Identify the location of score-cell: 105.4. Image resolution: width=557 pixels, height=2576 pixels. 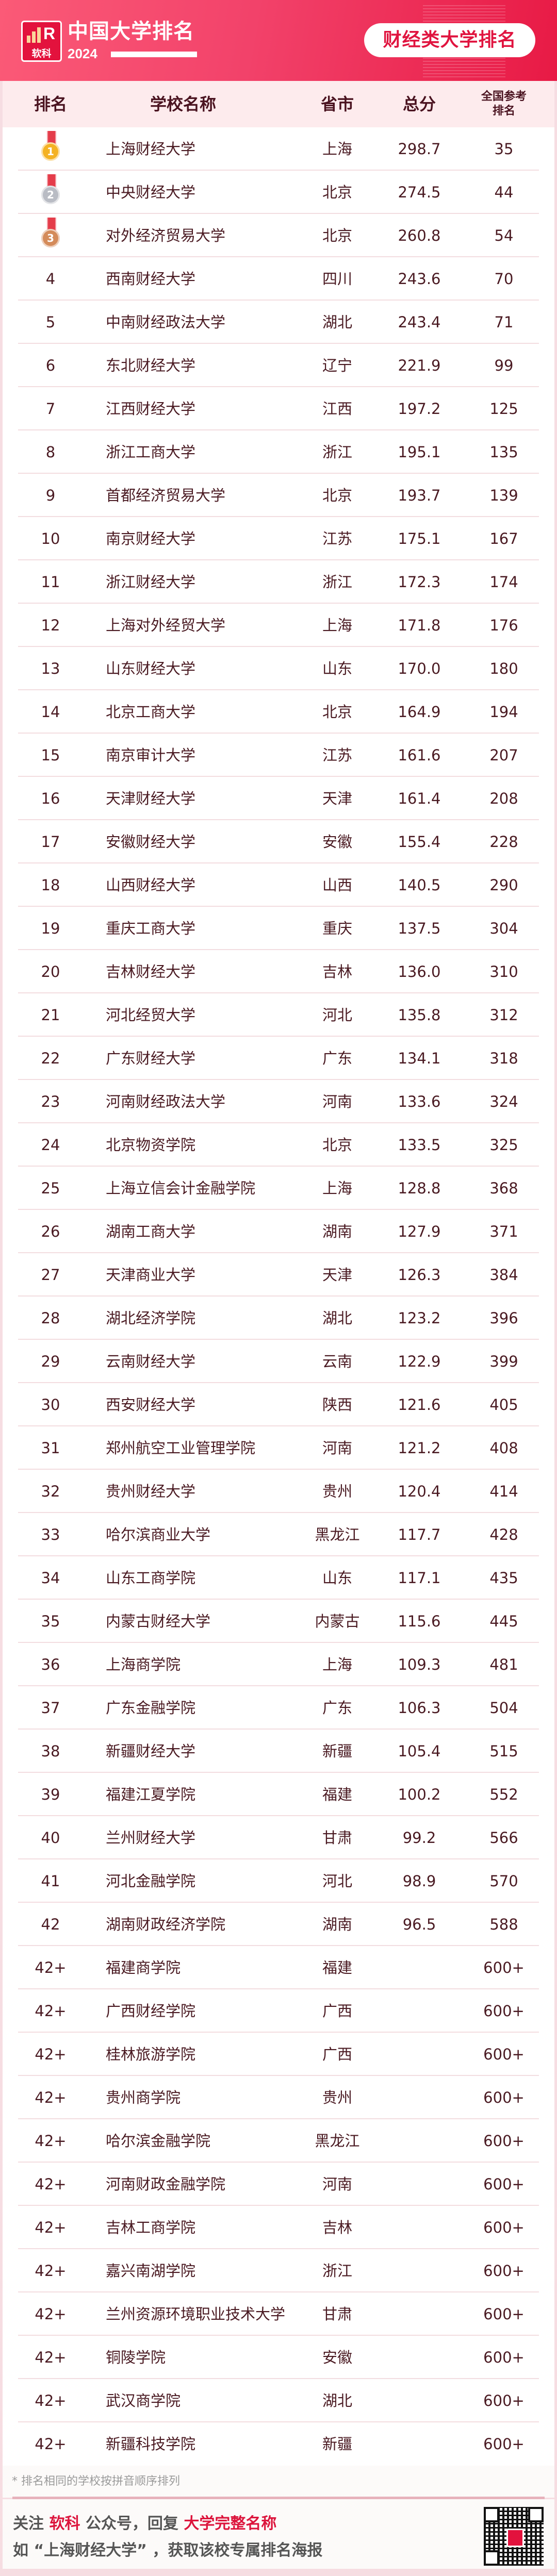
(419, 1751).